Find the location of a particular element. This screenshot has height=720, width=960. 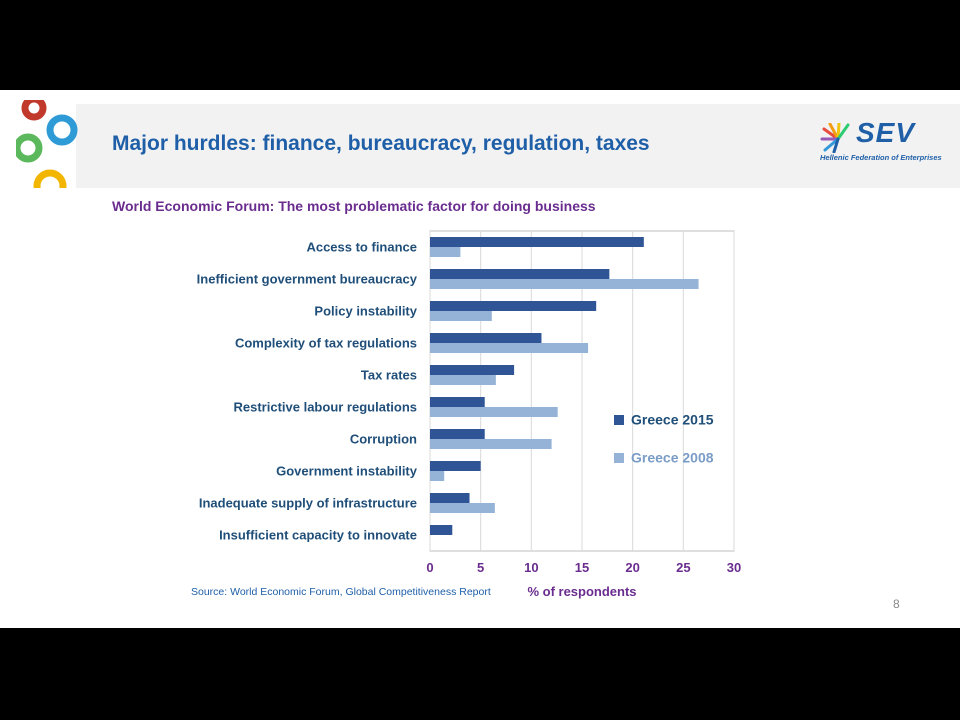

category-label: Access to finance is located at coordinates (361, 246).